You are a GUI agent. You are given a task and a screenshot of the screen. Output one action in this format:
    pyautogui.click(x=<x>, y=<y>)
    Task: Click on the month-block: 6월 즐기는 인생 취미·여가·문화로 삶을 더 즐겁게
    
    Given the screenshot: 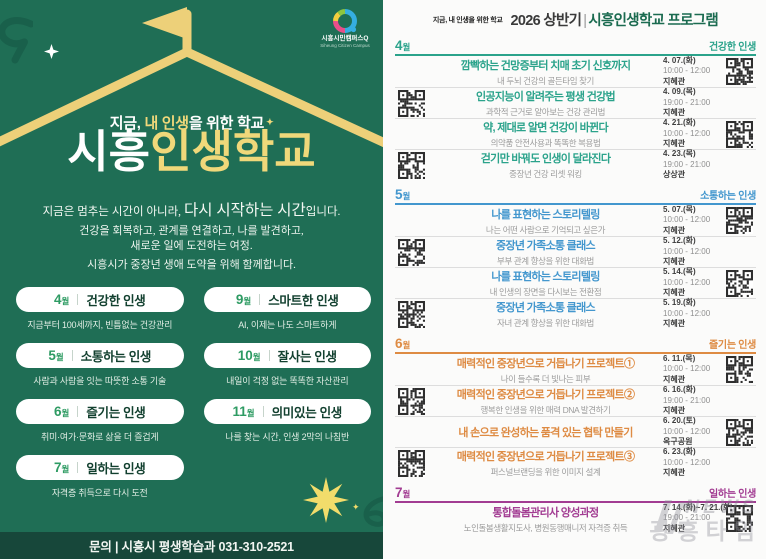 What is the action you would take?
    pyautogui.click(x=100, y=421)
    